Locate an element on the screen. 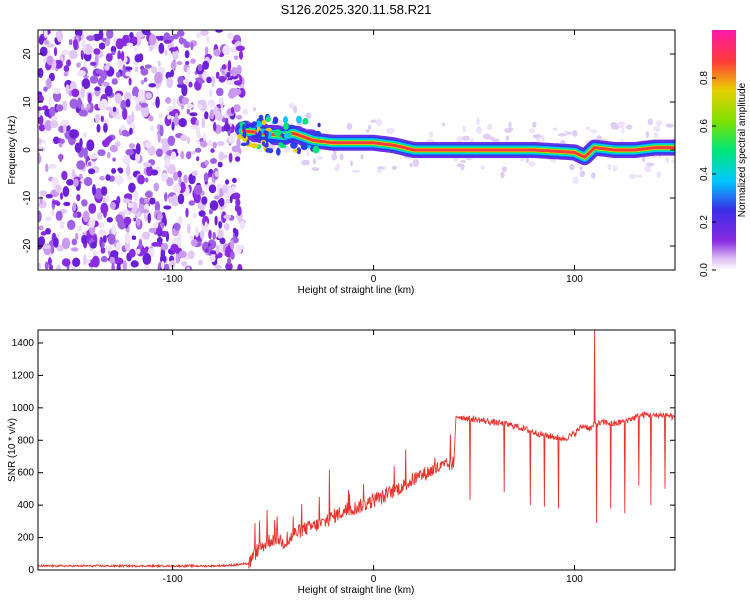  x-tick-label: 100 is located at coordinates (574, 579).